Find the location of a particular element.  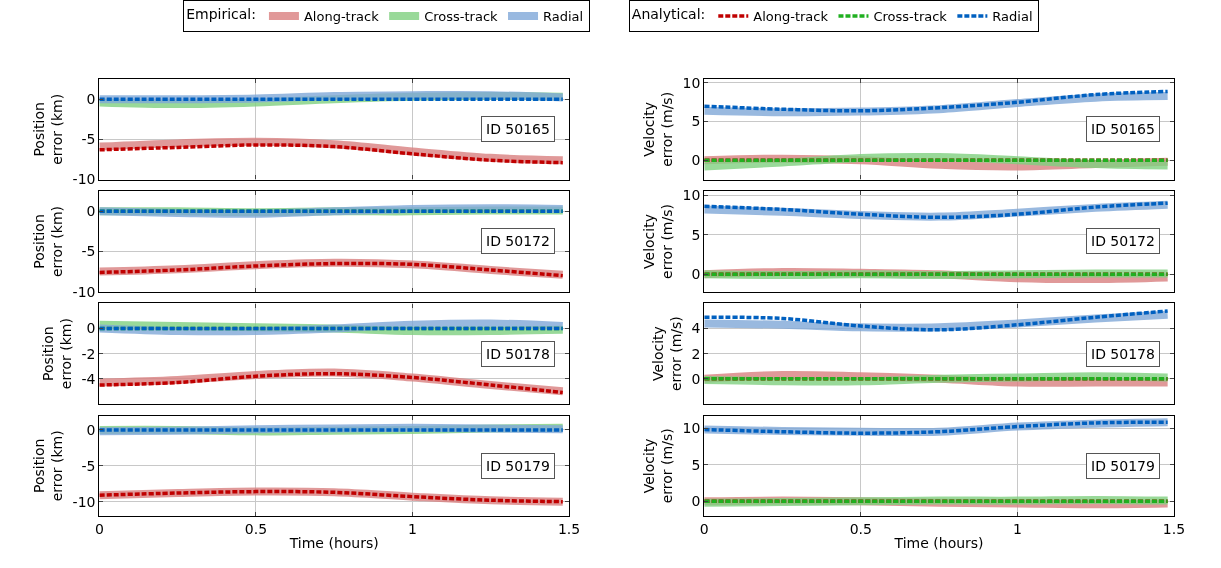

y-tick-label: 4 is located at coordinates (696, 328).